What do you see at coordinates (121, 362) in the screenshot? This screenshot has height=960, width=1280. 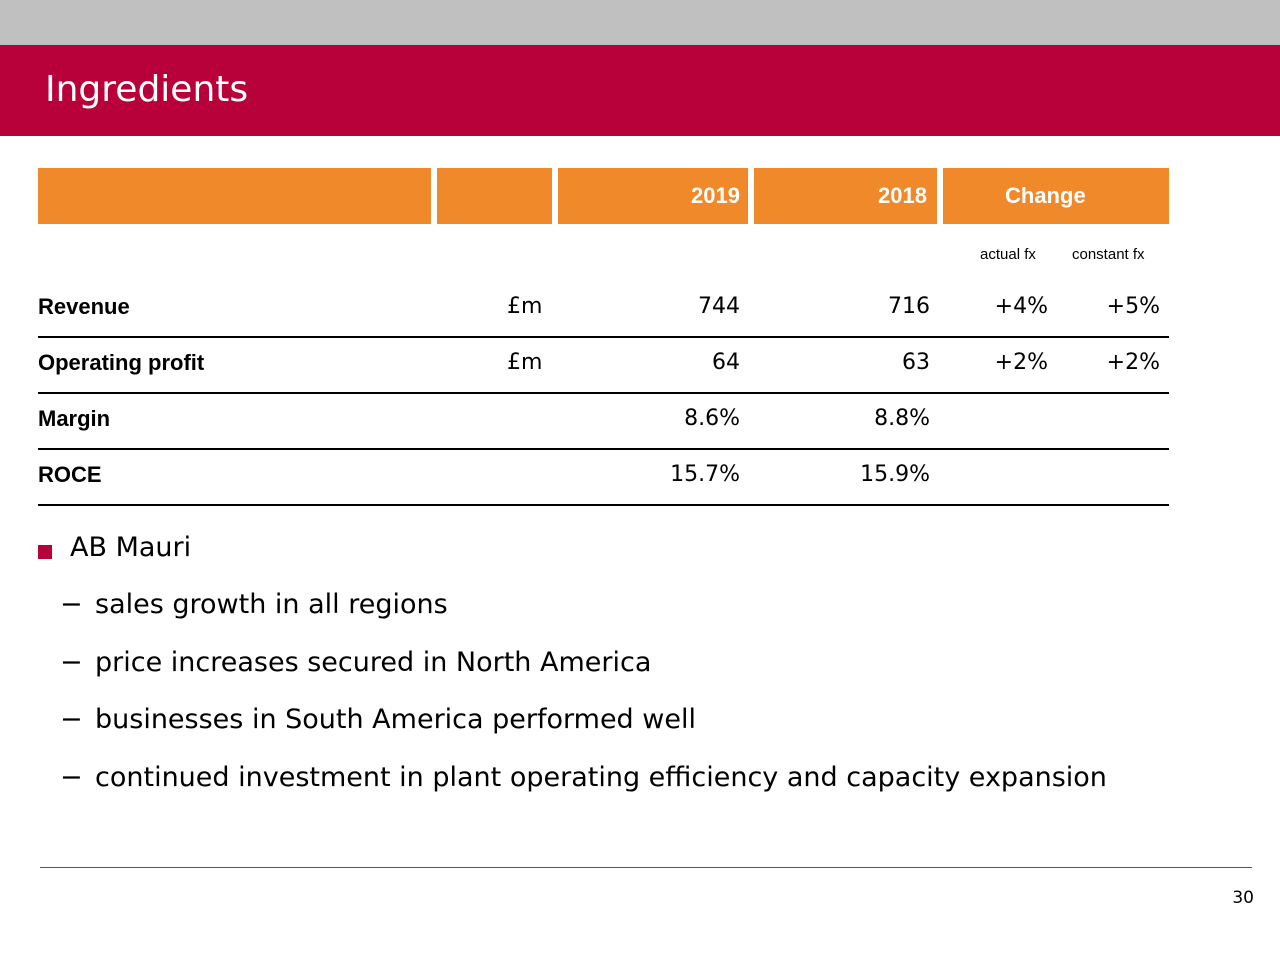 I see `row-label-operating-profit: Operating profit` at bounding box center [121, 362].